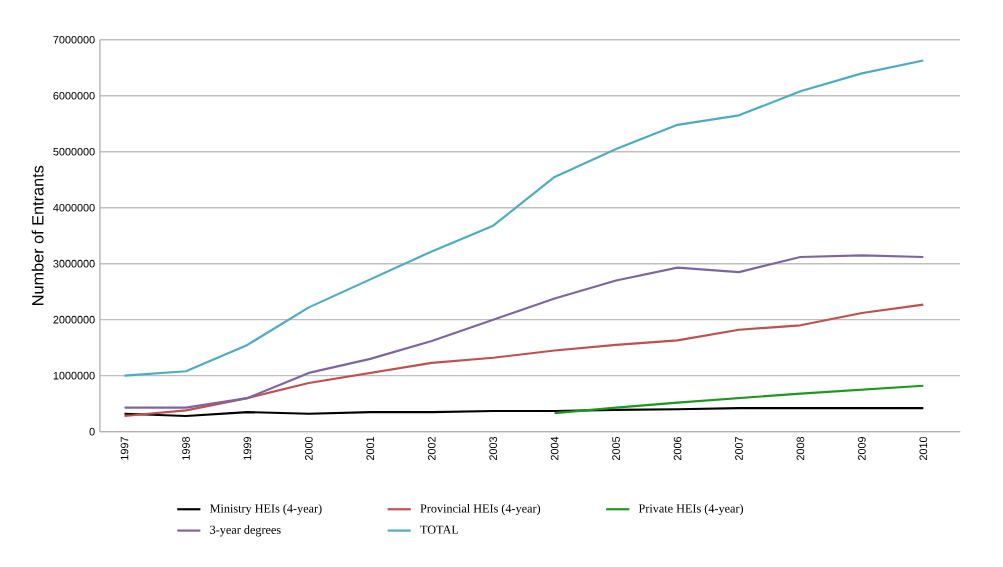  What do you see at coordinates (554, 448) in the screenshot?
I see `x-tick-label: 2004` at bounding box center [554, 448].